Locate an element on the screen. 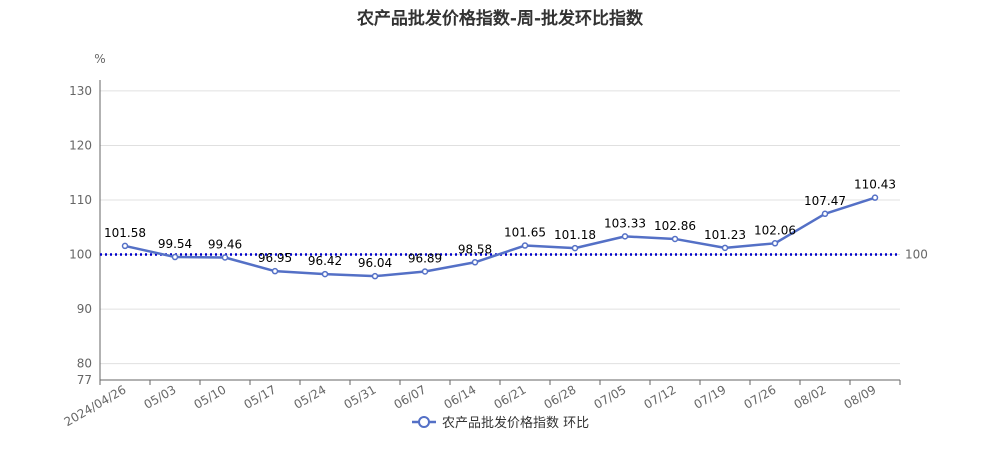 The width and height of the screenshot is (1000, 450). reference-line-label: 100 is located at coordinates (916, 255).